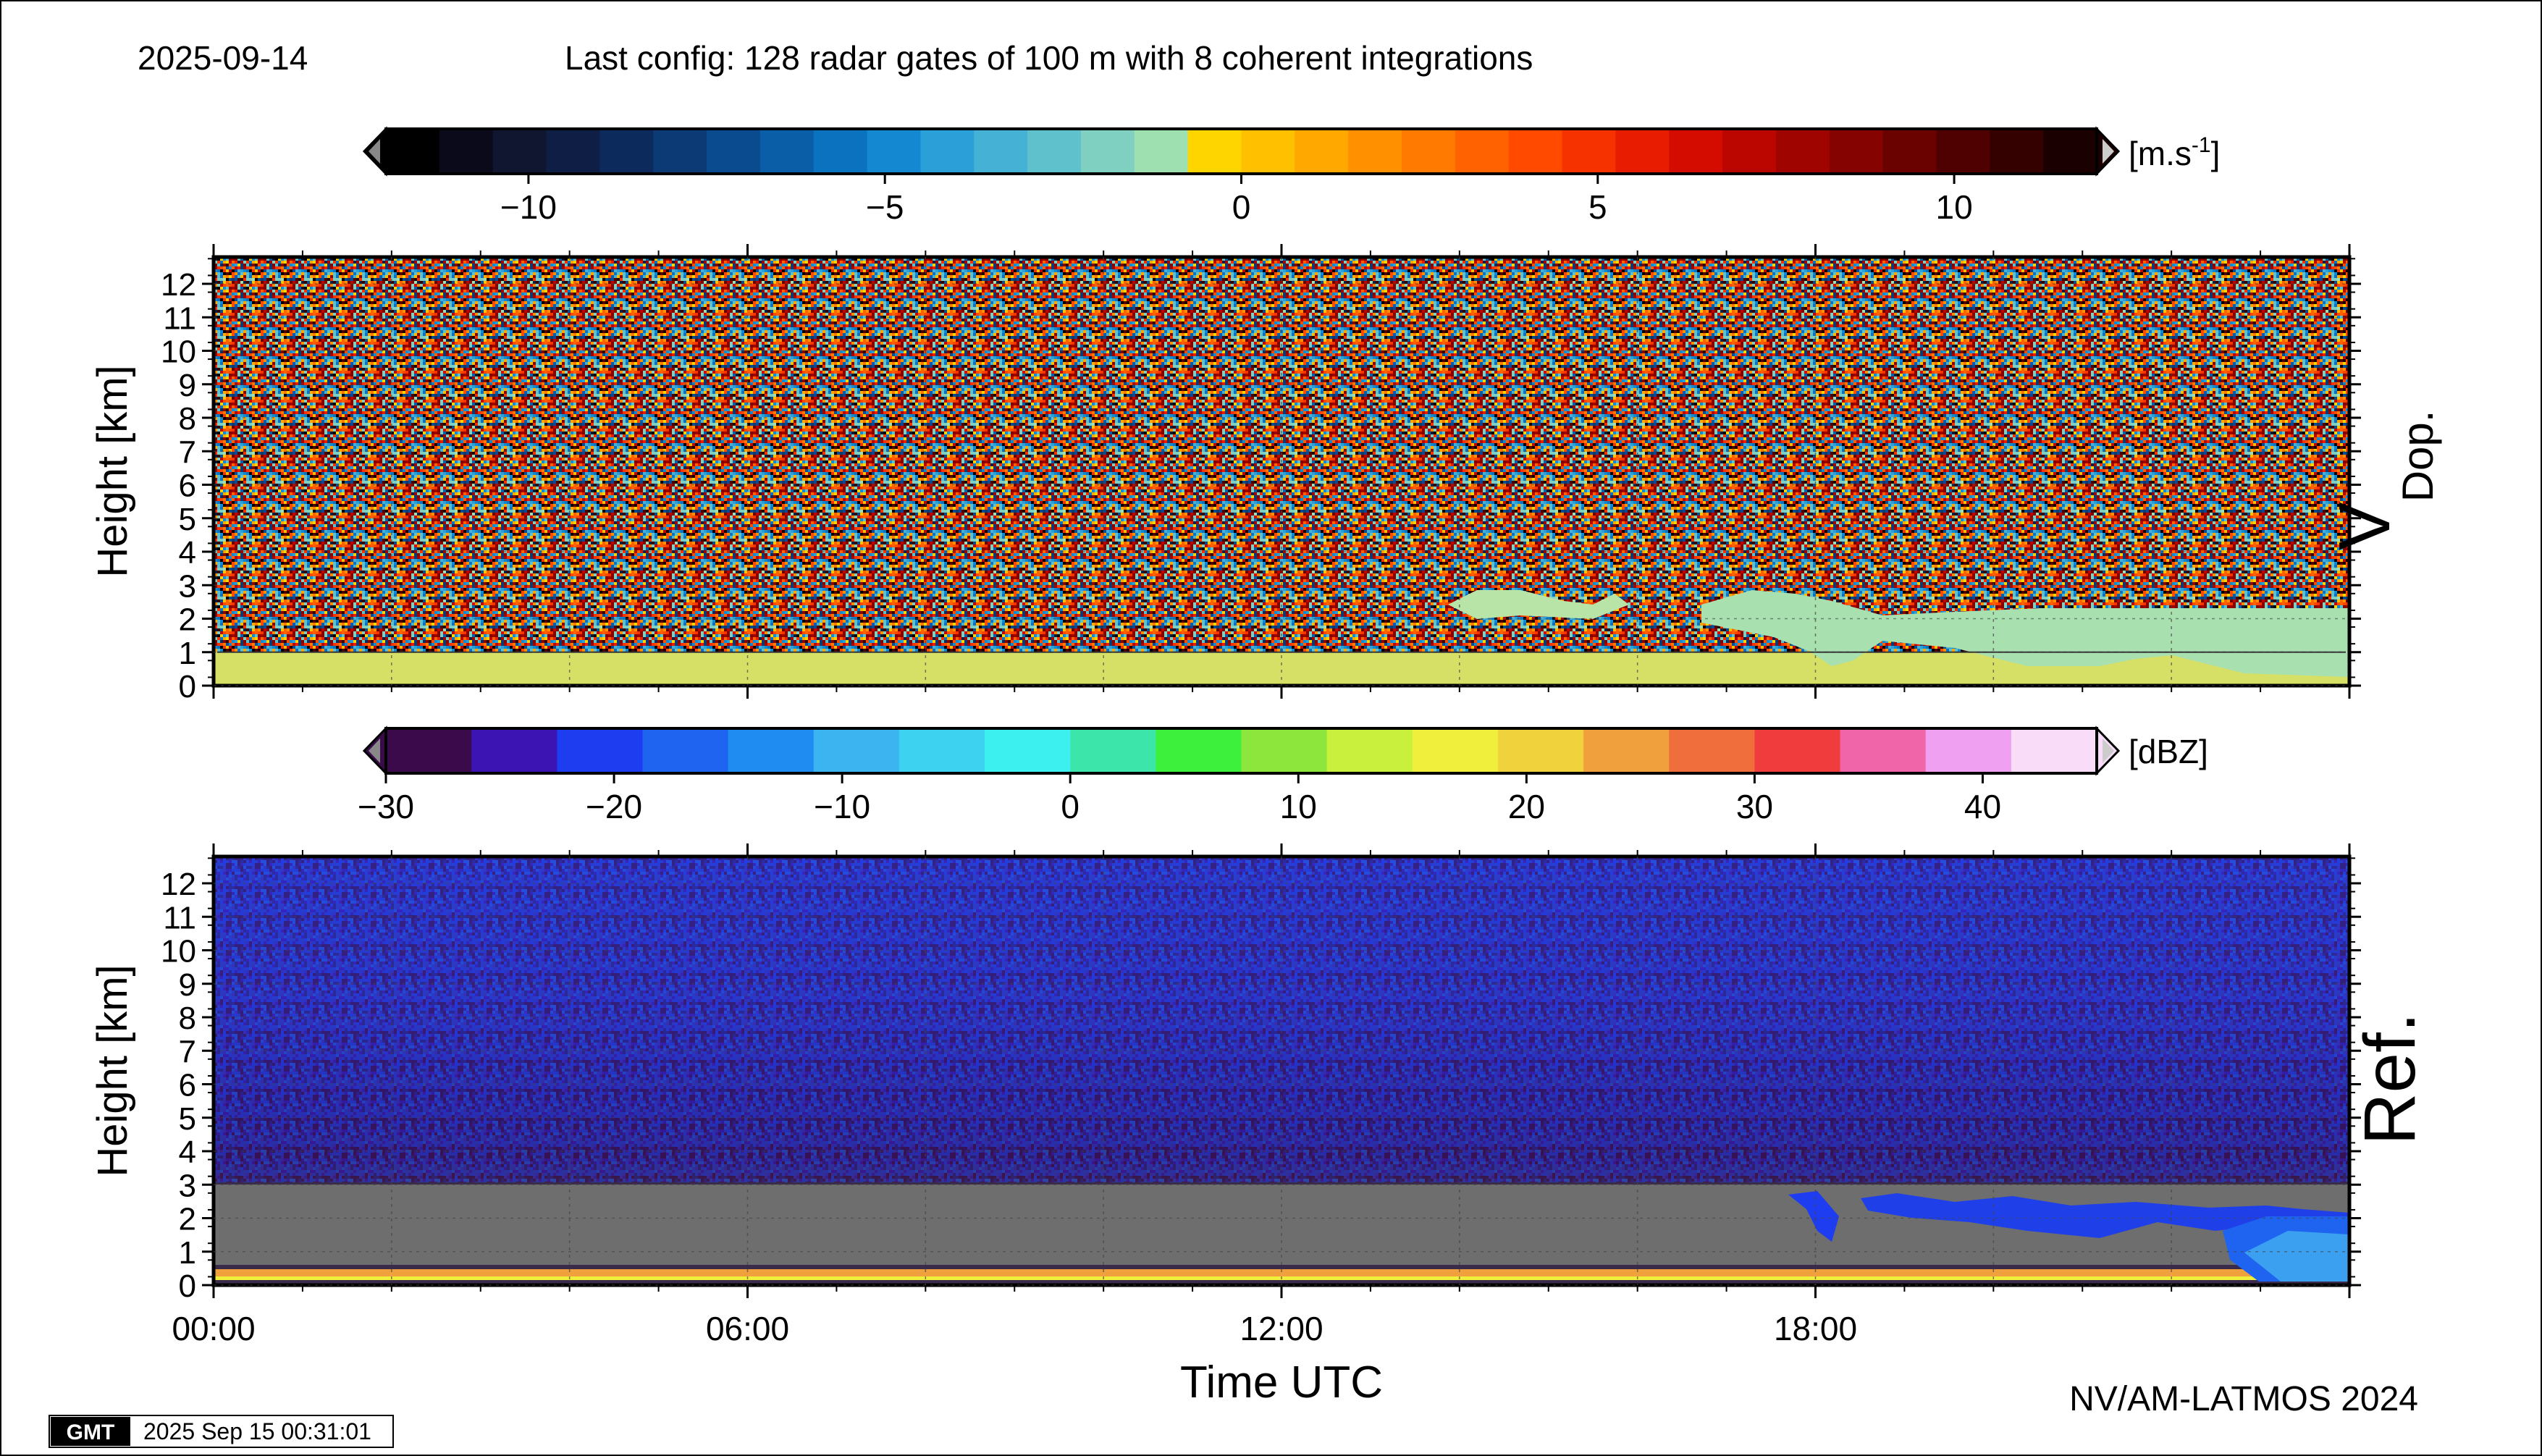 This screenshot has width=2542, height=1456. I want to click on reflectivity-ylabel: Height [km], so click(112, 1070).